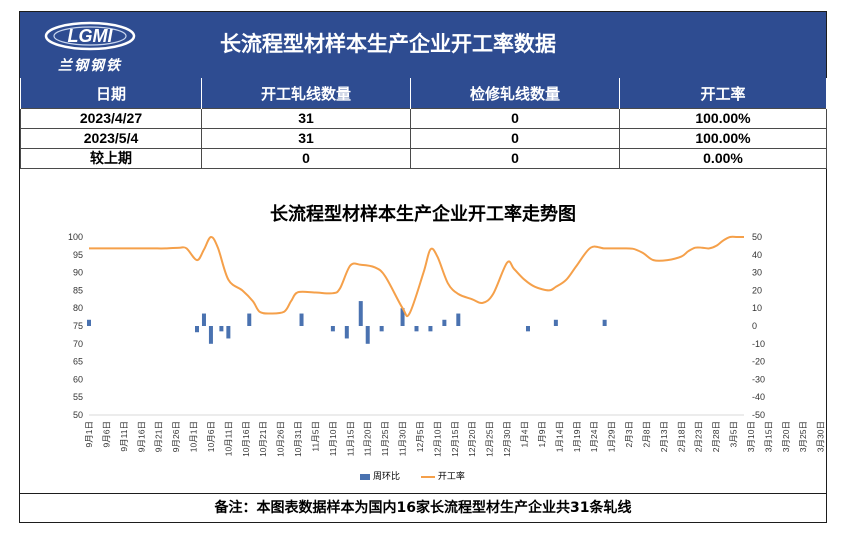  What do you see at coordinates (758, 362) in the screenshot?
I see `right-axis-tick-label: -20` at bounding box center [758, 362].